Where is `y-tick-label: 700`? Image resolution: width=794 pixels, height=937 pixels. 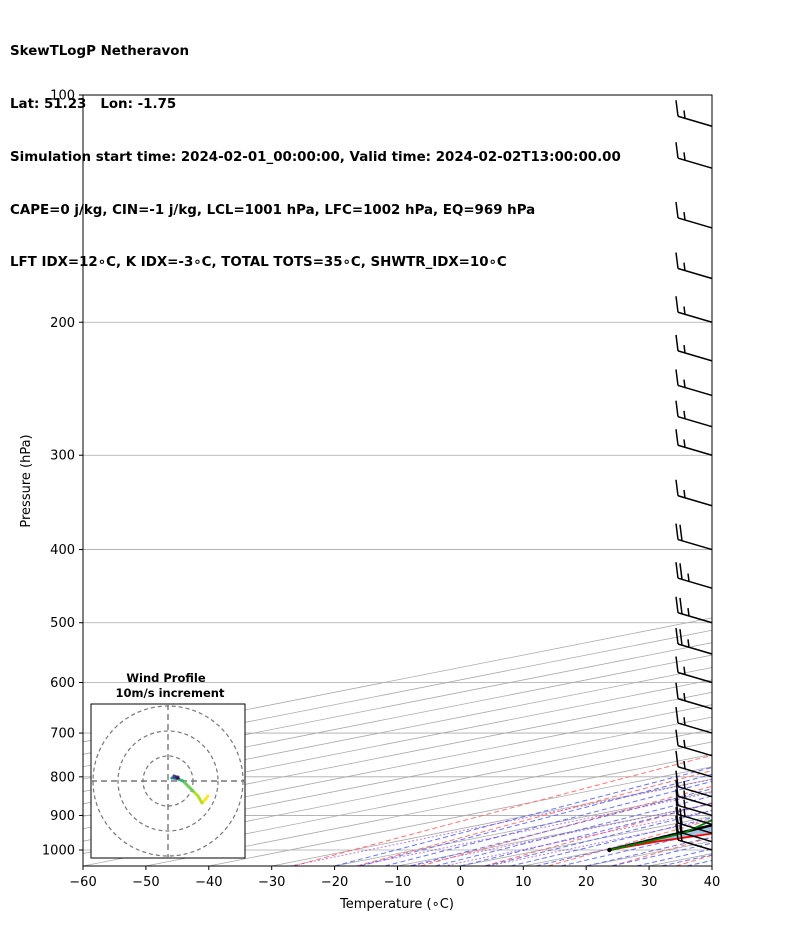
y-tick-label: 700 is located at coordinates (62, 734).